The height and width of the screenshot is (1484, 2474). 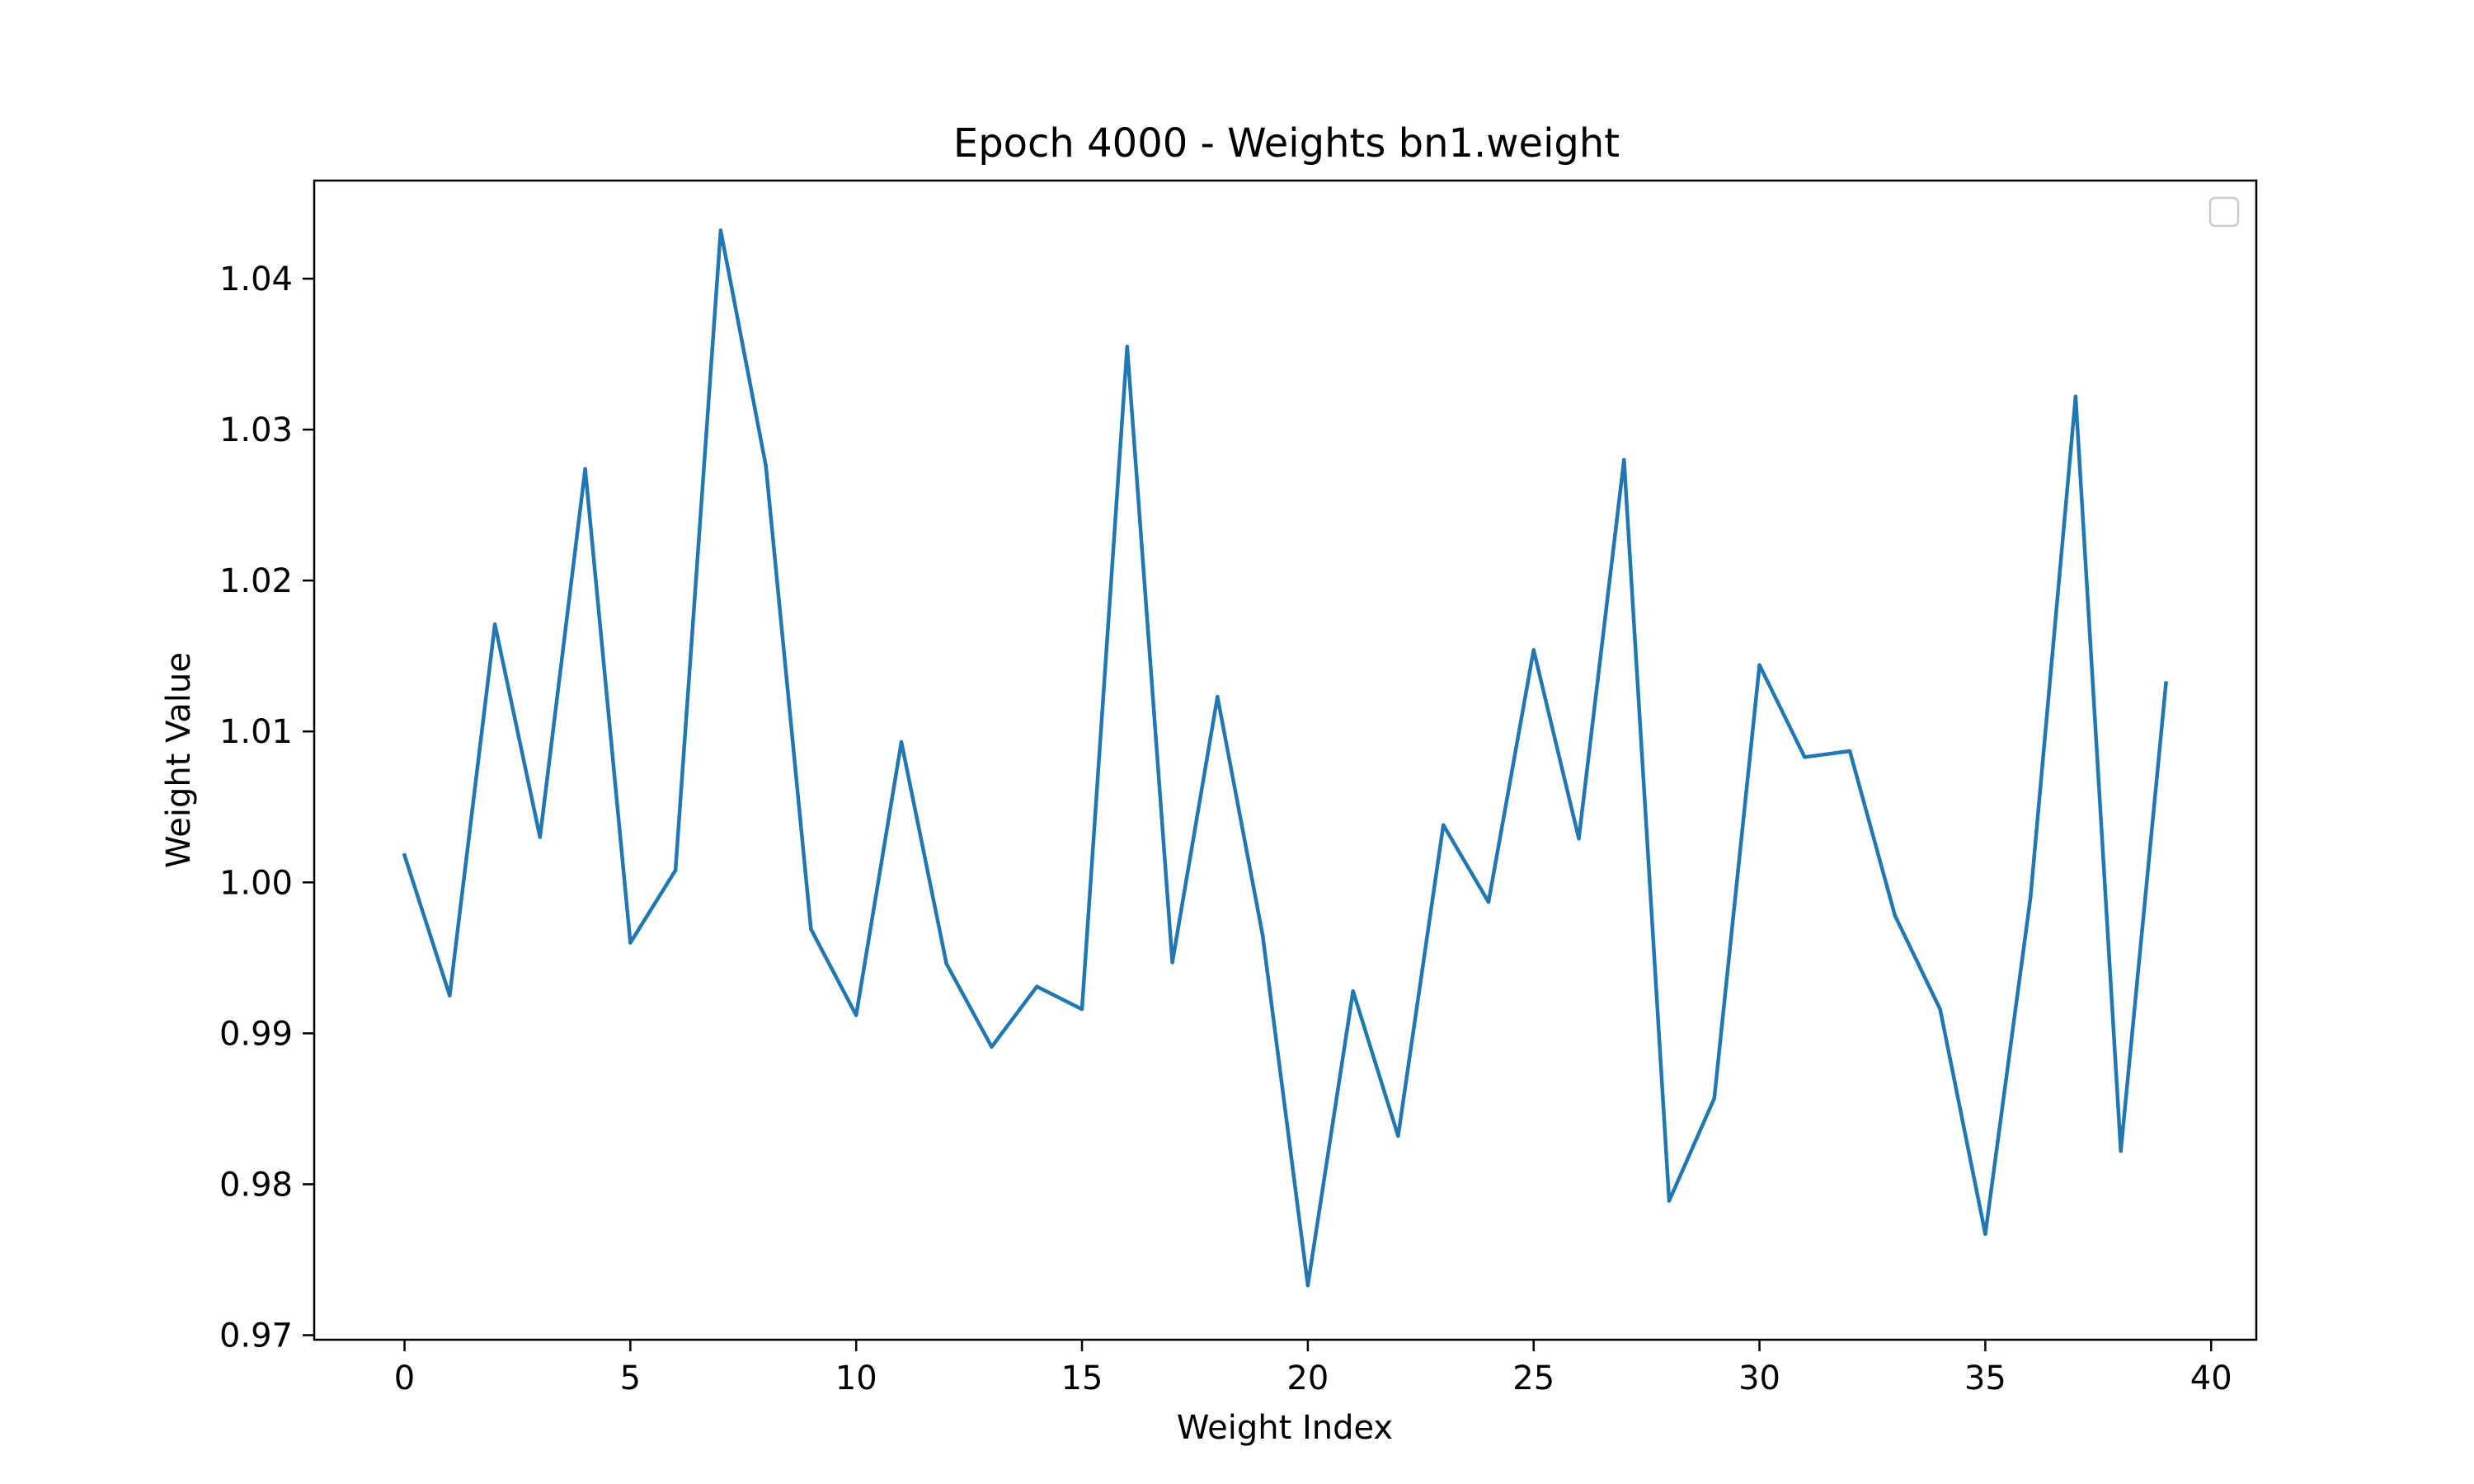 I want to click on y-tick-label: 0.97, so click(x=256, y=1336).